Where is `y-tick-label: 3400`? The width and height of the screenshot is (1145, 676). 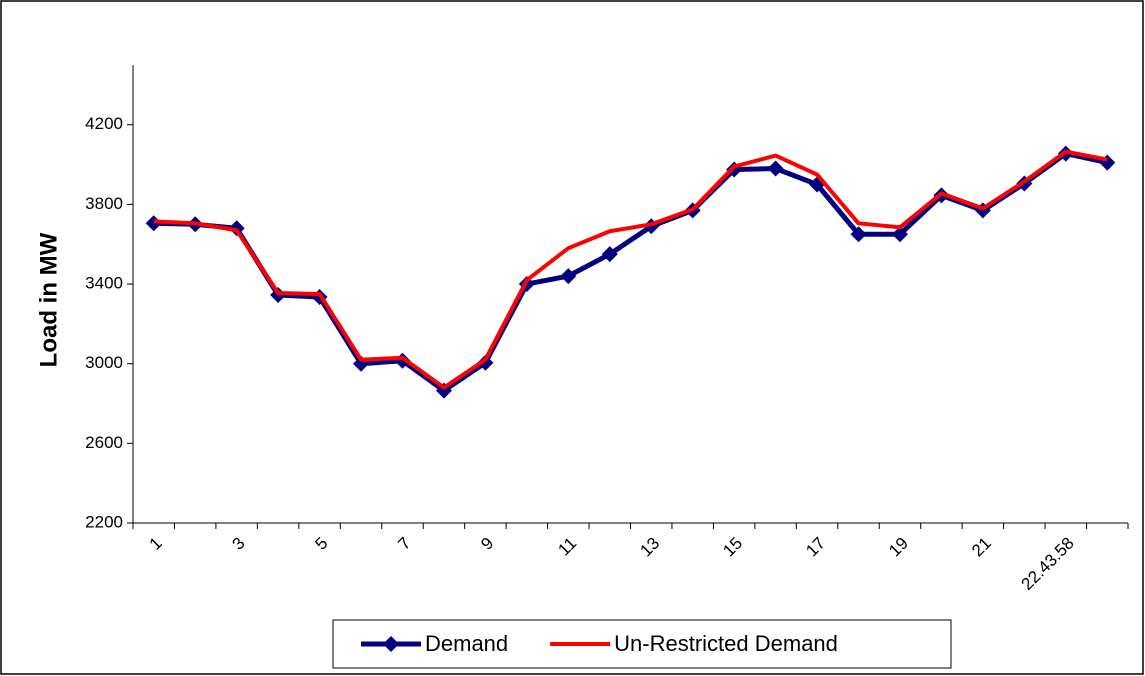
y-tick-label: 3400 is located at coordinates (104, 283).